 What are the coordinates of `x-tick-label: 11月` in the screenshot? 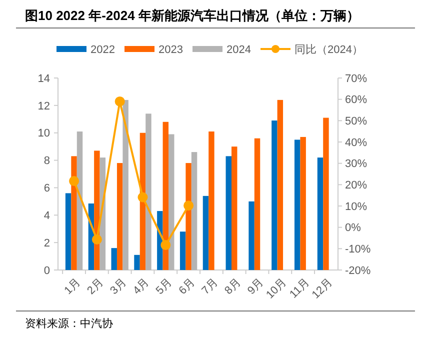 It's located at (300, 288).